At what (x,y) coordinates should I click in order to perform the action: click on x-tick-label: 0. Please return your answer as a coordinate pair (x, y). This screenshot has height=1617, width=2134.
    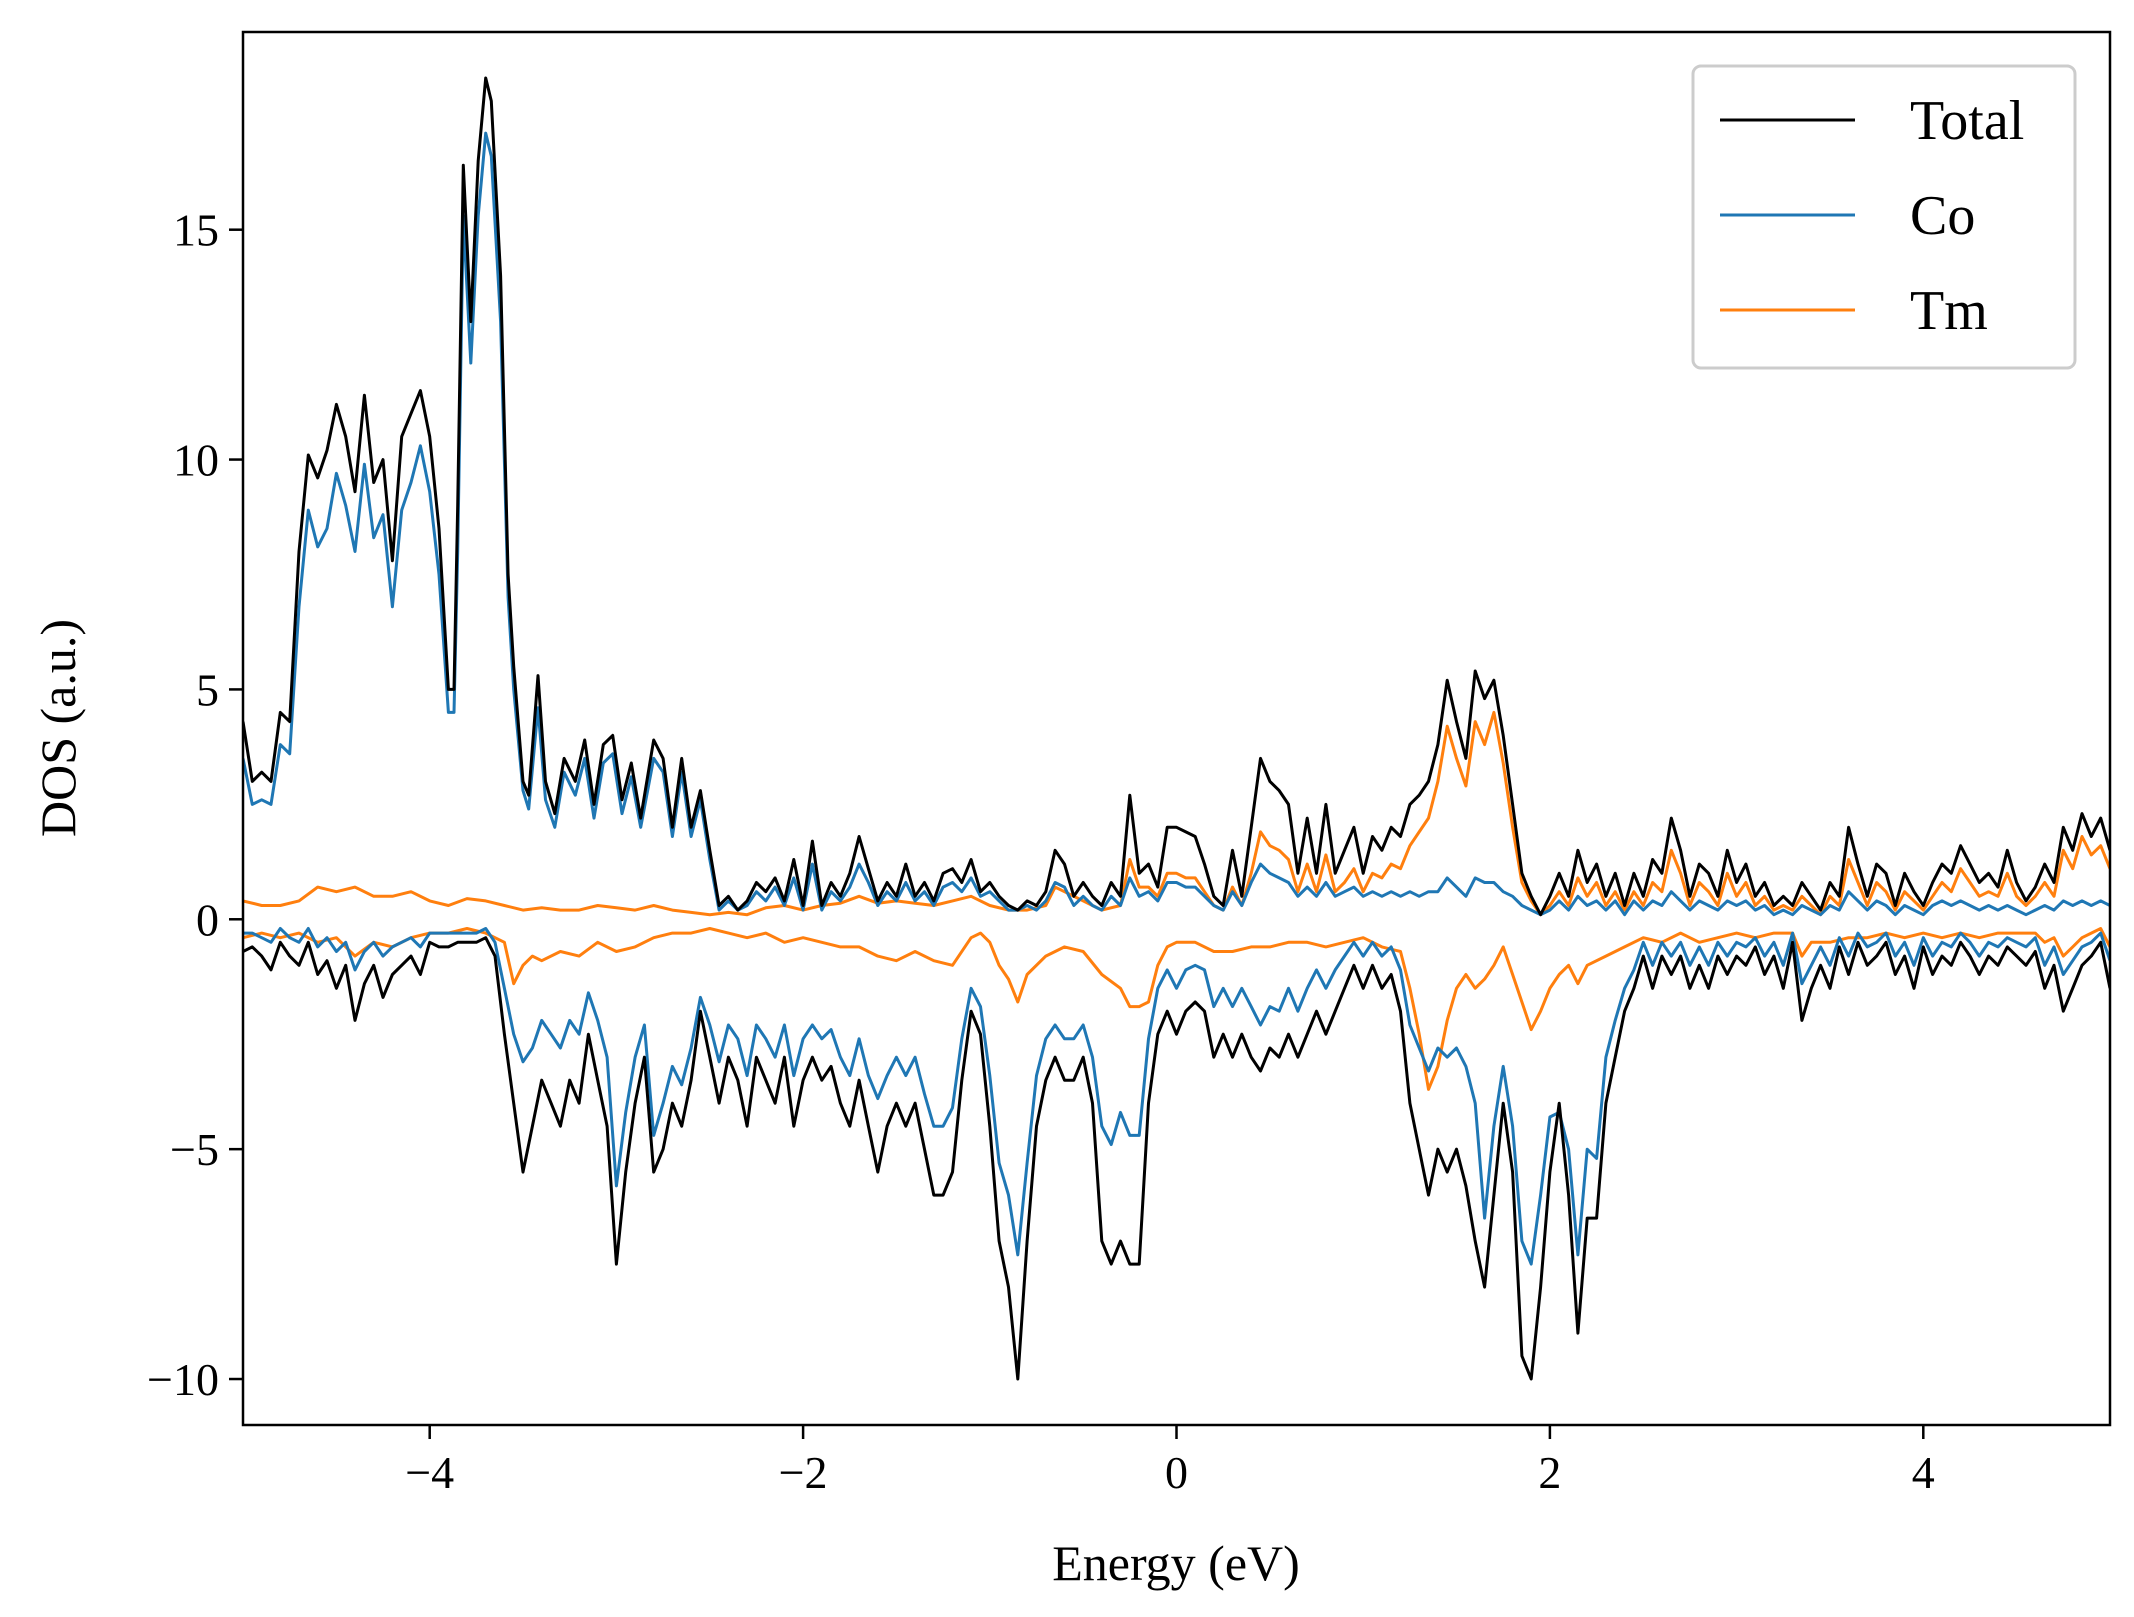
    Looking at the image, I should click on (1176, 1472).